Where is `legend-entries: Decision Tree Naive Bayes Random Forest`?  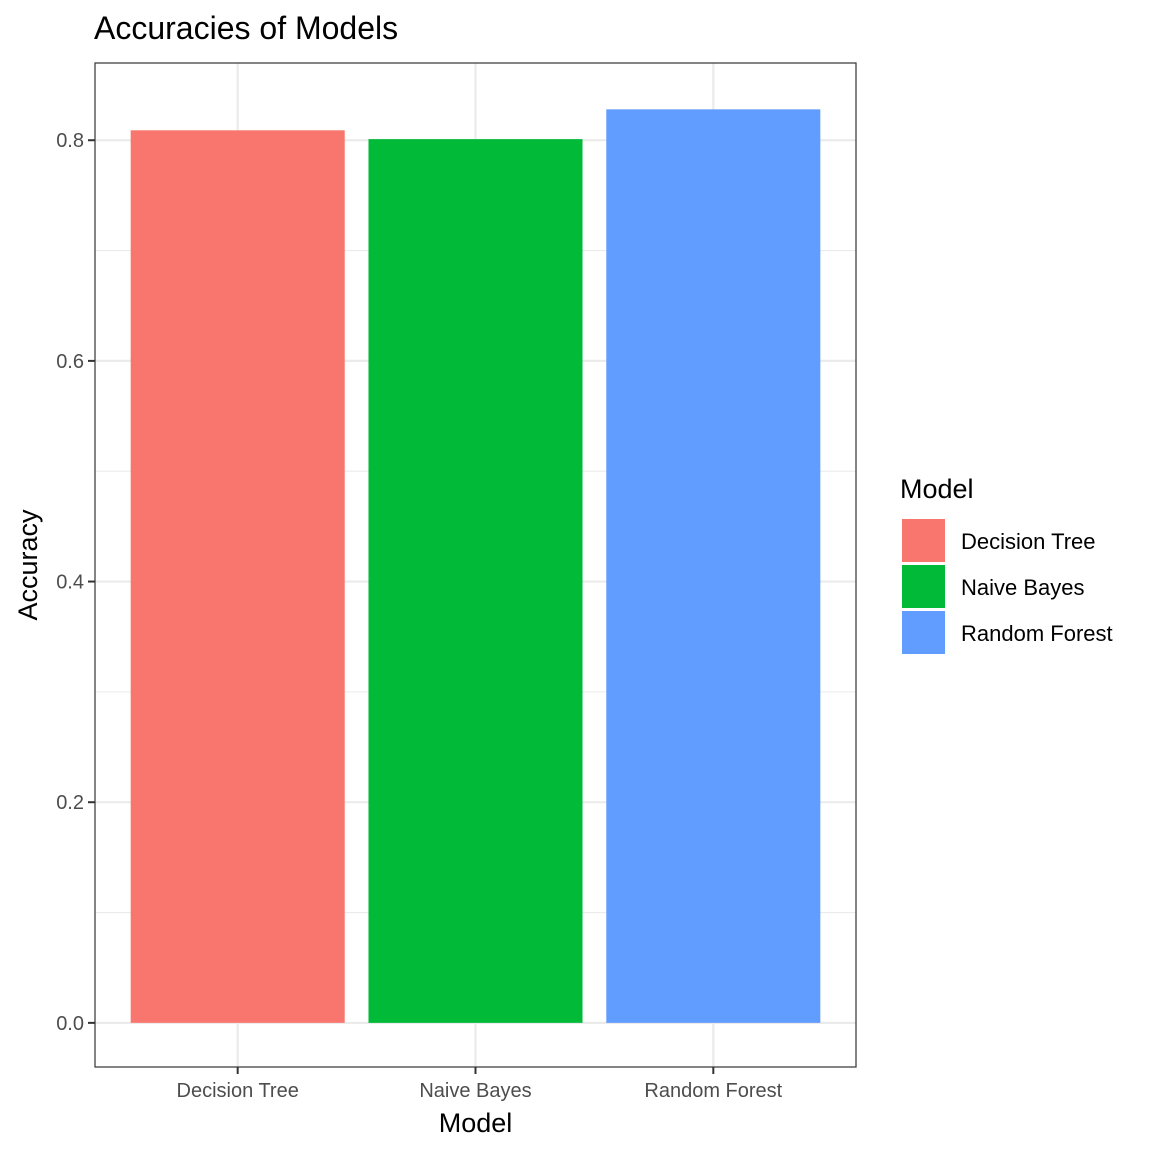
legend-entries: Decision Tree Naive Bayes Random Forest is located at coordinates (1007, 586).